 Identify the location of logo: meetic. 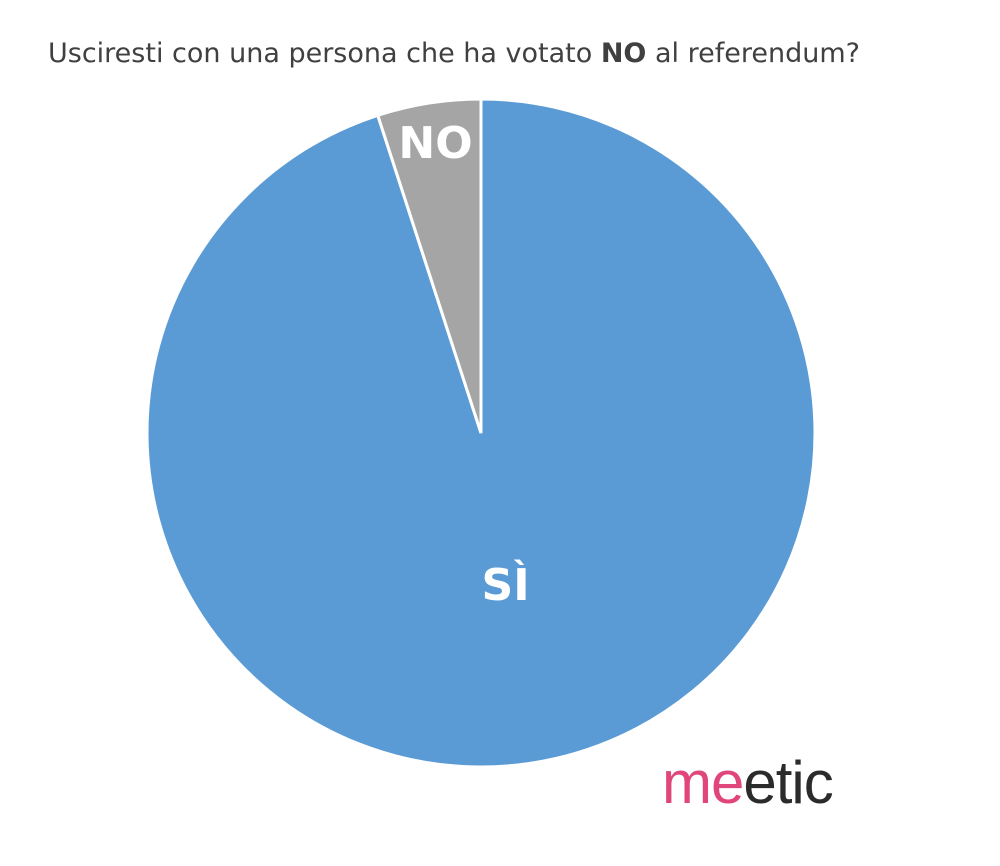
(748, 782).